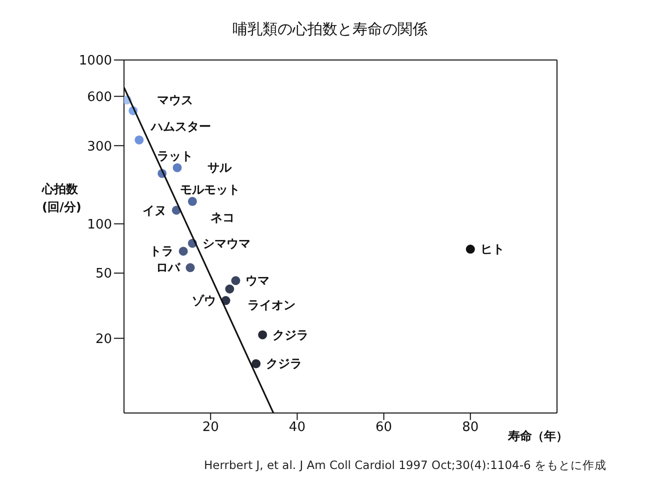 Image resolution: width=660 pixels, height=496 pixels. What do you see at coordinates (297, 428) in the screenshot?
I see `x-tick-label: 40` at bounding box center [297, 428].